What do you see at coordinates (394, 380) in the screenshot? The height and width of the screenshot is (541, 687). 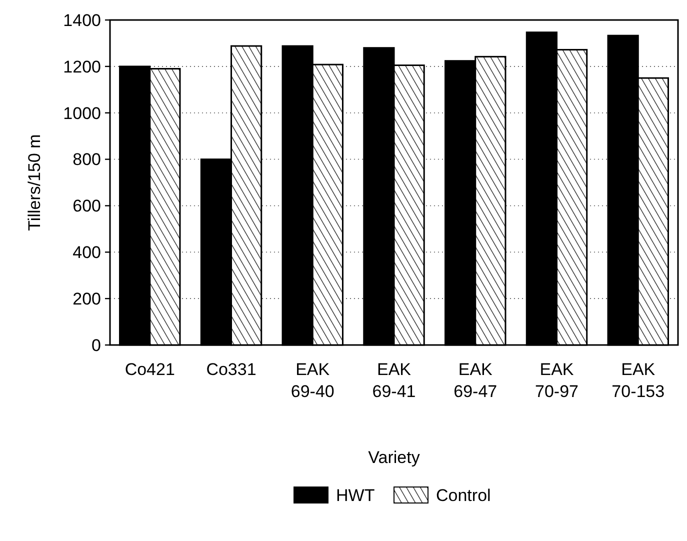 I see `x-tick-label: EAK 69-41` at bounding box center [394, 380].